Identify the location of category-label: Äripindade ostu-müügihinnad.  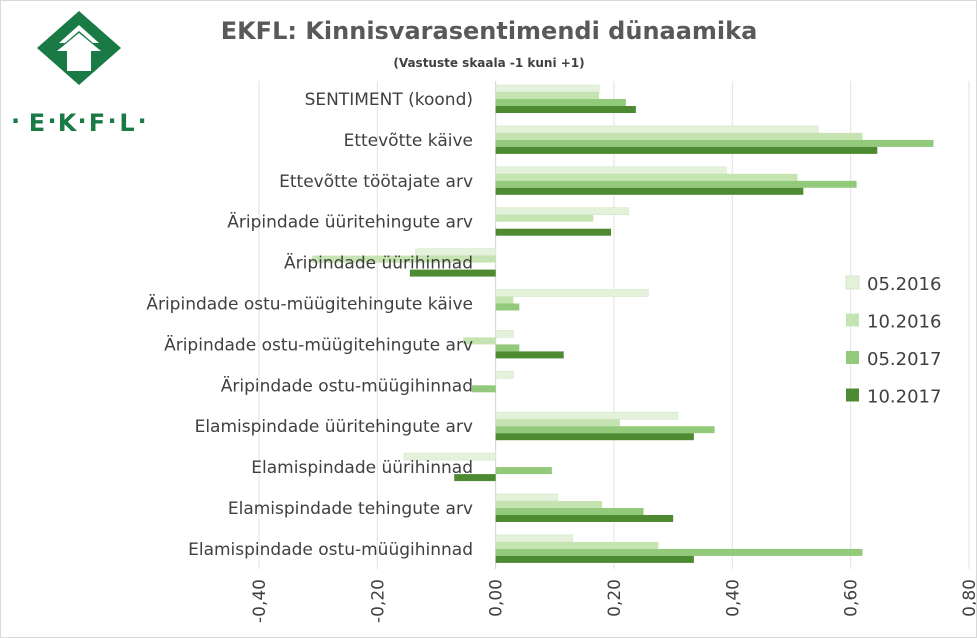
(347, 385).